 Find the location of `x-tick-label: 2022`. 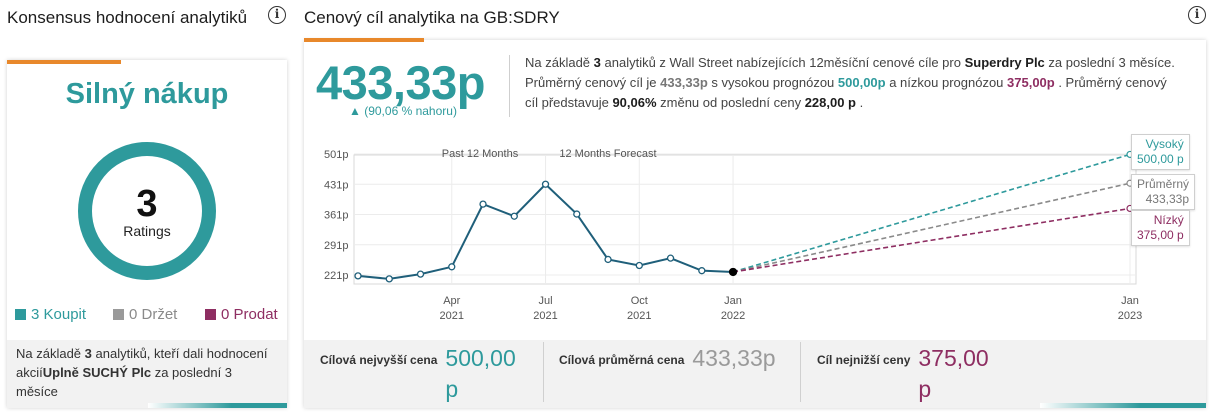

x-tick-label: 2022 is located at coordinates (733, 316).